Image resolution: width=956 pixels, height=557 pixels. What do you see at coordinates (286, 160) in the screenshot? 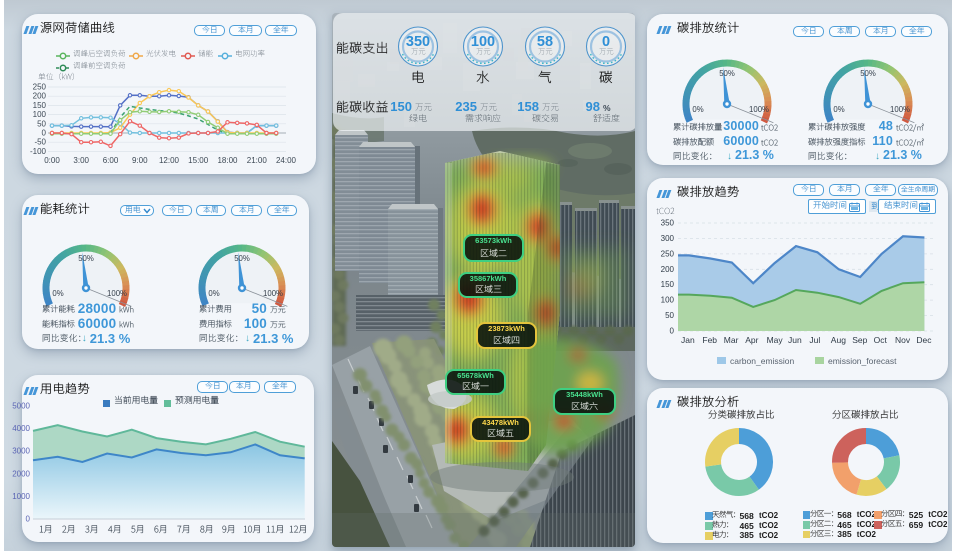
I see `svg-text: 24:00` at bounding box center [286, 160].